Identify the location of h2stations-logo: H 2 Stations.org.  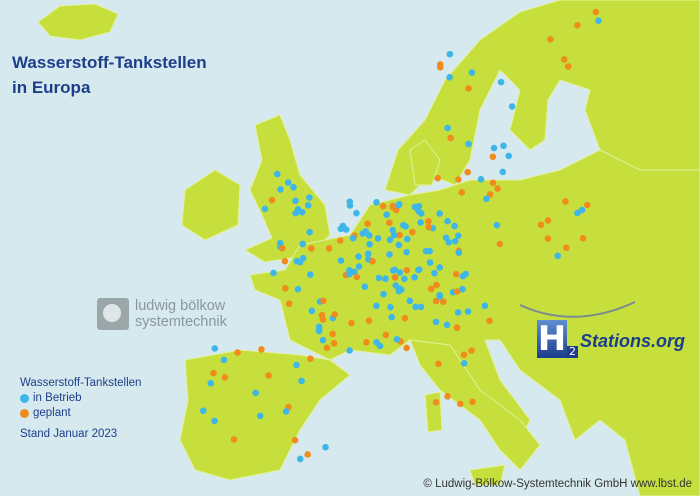
(611, 339).